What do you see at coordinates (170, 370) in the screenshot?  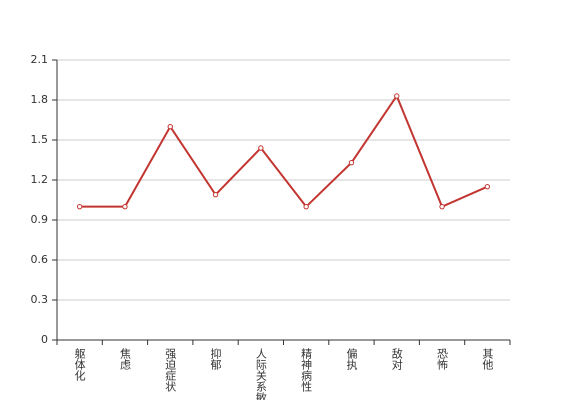 I see `x-tick-label: 强迫症状` at bounding box center [170, 370].